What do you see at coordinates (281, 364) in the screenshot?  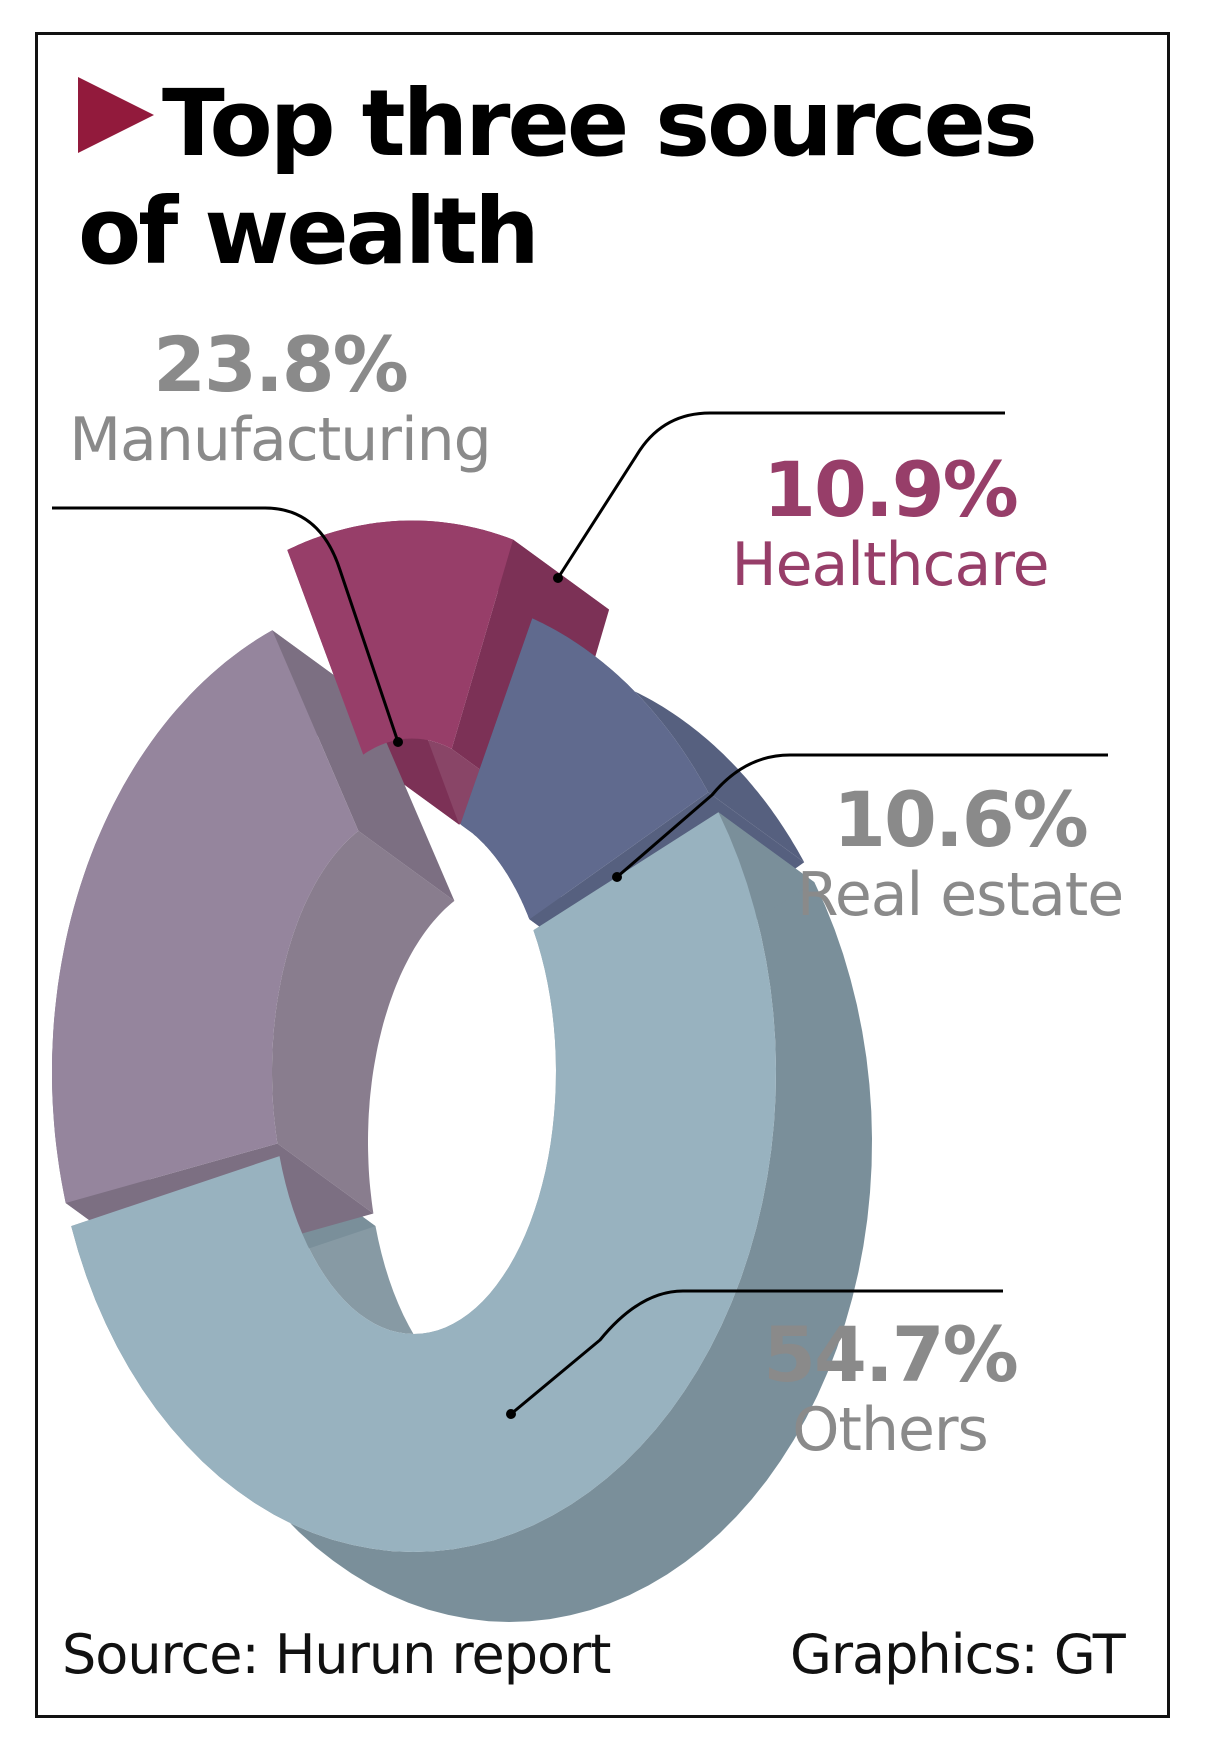 I see `value-label-manufacturing: 23.8%` at bounding box center [281, 364].